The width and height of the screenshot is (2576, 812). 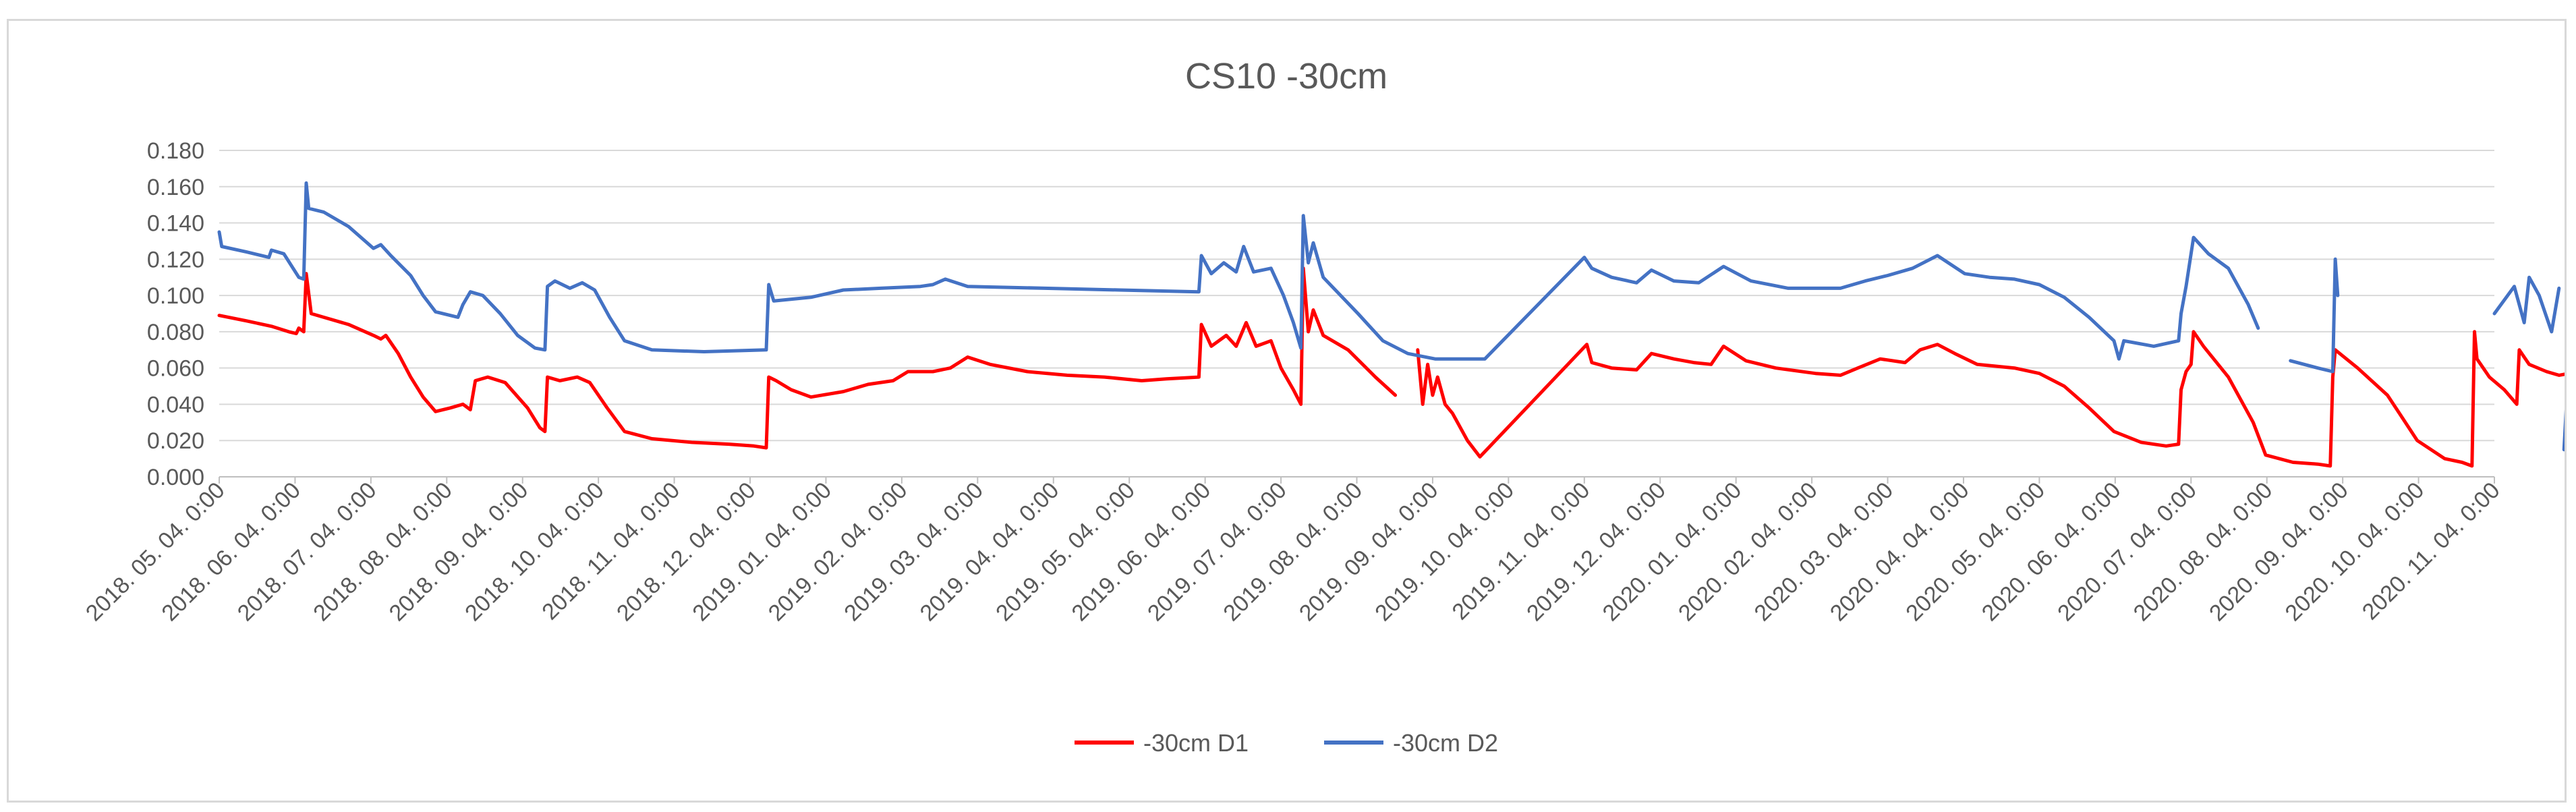 I want to click on x-tick-label: 2019. 04. 04. 0:00, so click(x=989, y=552).